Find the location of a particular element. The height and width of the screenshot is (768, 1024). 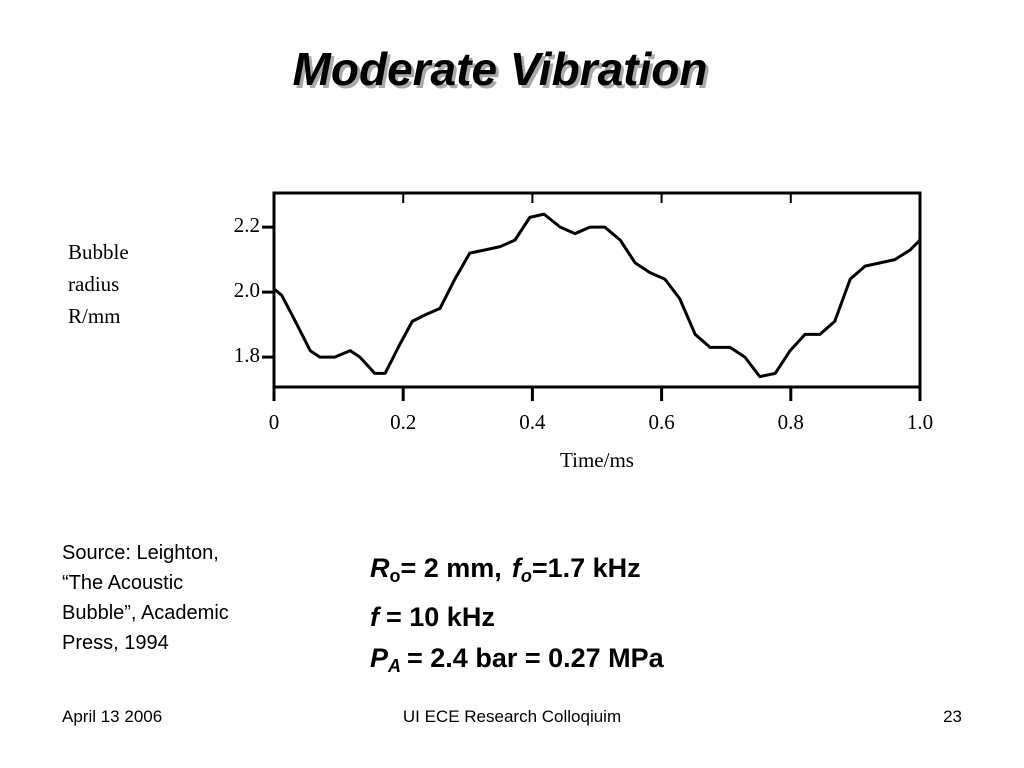

y-tick-label: 2.0 is located at coordinates (247, 290).